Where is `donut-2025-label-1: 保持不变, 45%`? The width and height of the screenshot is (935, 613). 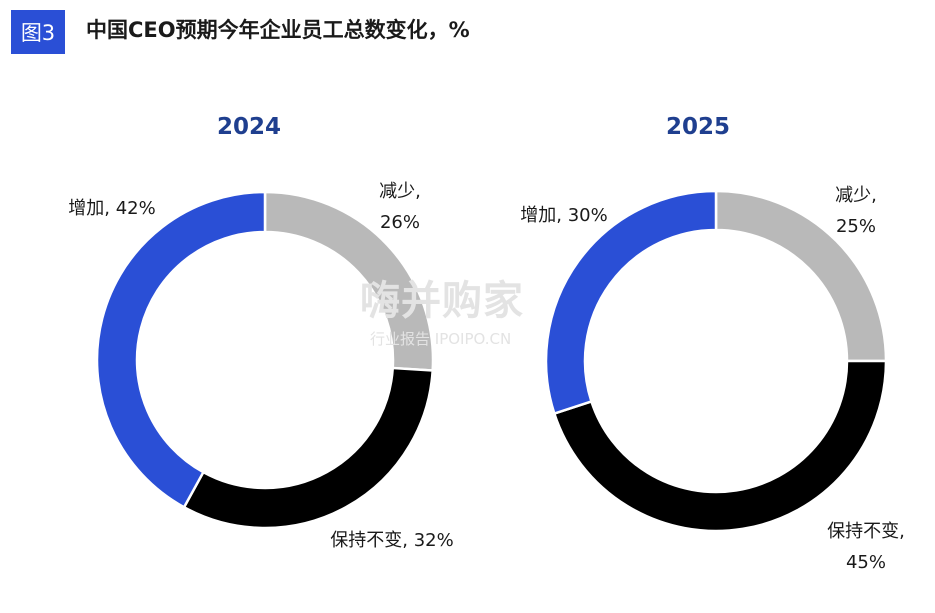
donut-2025-label-1: 保持不变, 45% is located at coordinates (866, 547).